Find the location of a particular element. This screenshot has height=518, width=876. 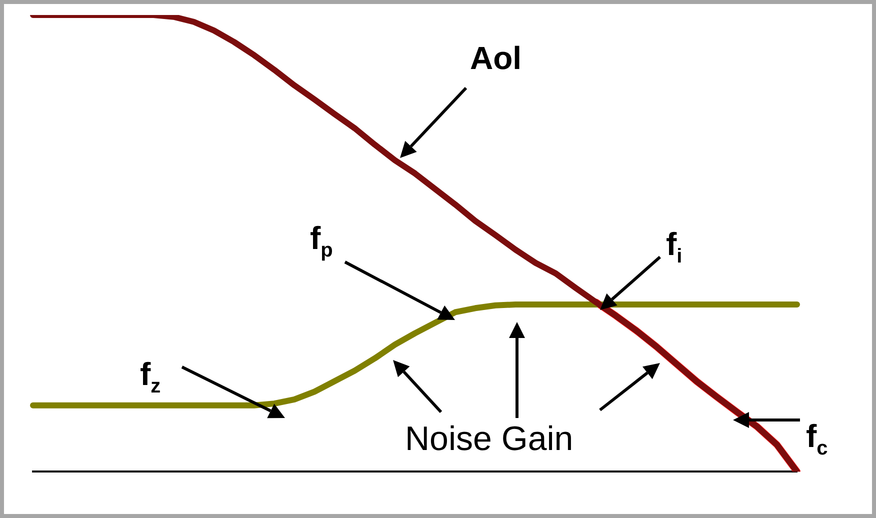

annotation: f$_{z}$ is located at coordinates (150, 377).